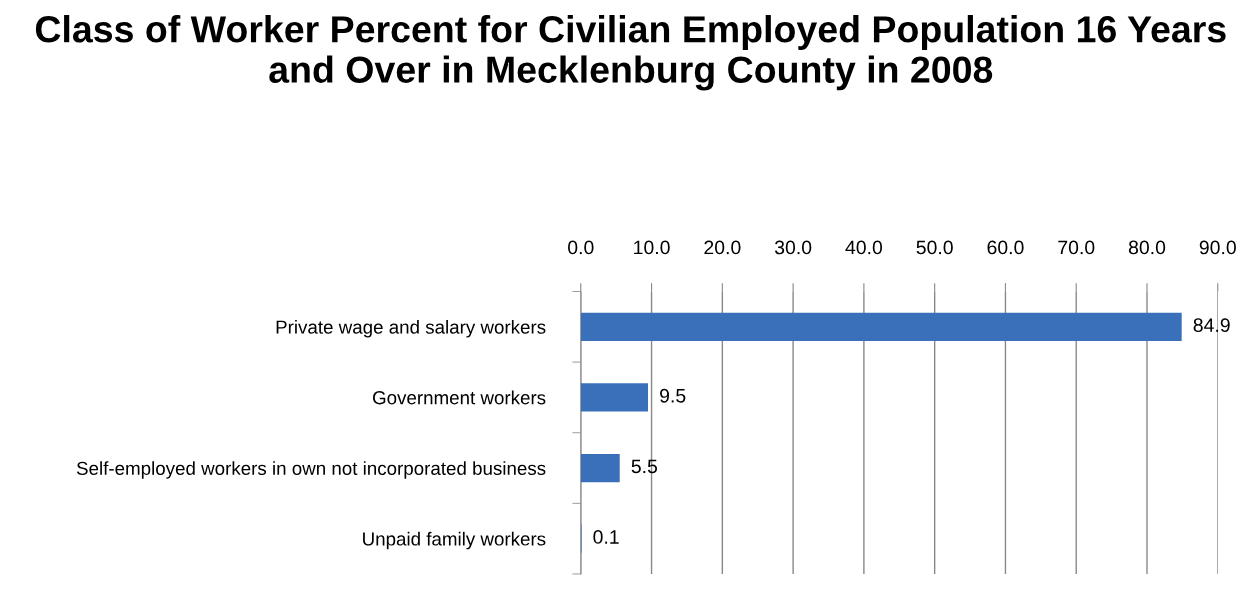  What do you see at coordinates (1211, 325) in the screenshot?
I see `data-label: 84.9` at bounding box center [1211, 325].